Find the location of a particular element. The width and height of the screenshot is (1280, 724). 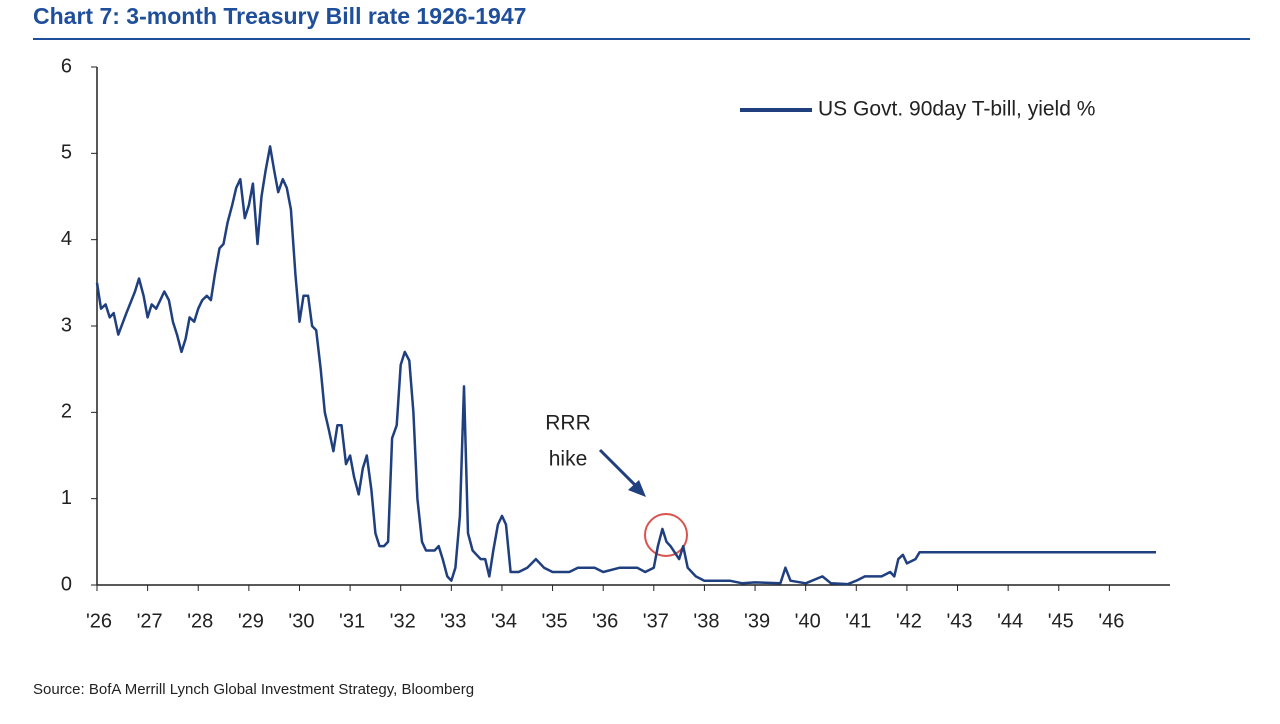

x-tick-label: '27 is located at coordinates (150, 621).